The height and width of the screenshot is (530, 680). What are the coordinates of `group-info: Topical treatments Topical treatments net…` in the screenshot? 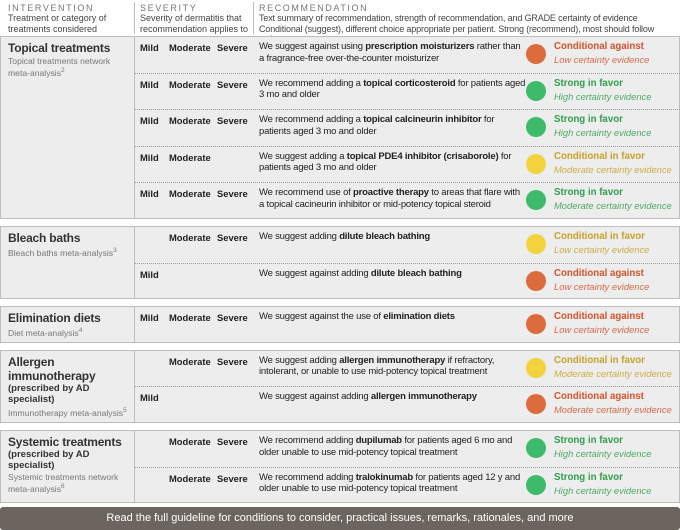 It's located at (70, 59).